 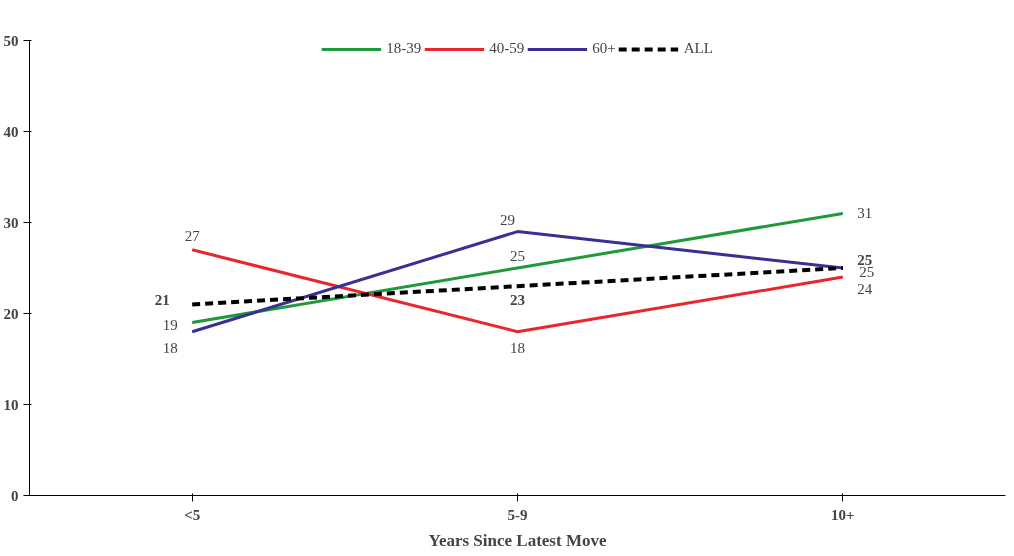 What do you see at coordinates (11, 40) in the screenshot?
I see `y-tick-label: 50` at bounding box center [11, 40].